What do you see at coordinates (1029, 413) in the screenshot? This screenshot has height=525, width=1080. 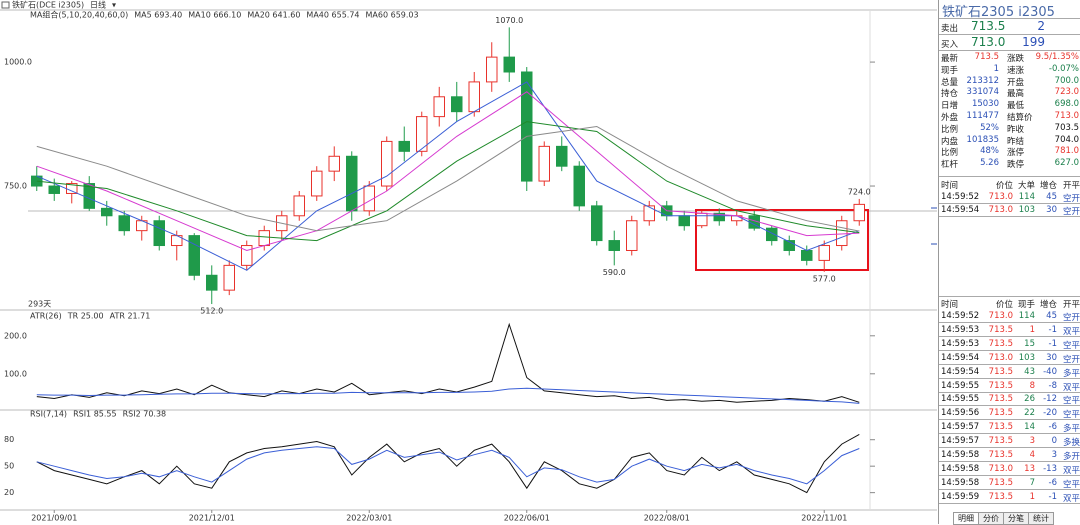 I see `table-cell: 22` at bounding box center [1029, 413].